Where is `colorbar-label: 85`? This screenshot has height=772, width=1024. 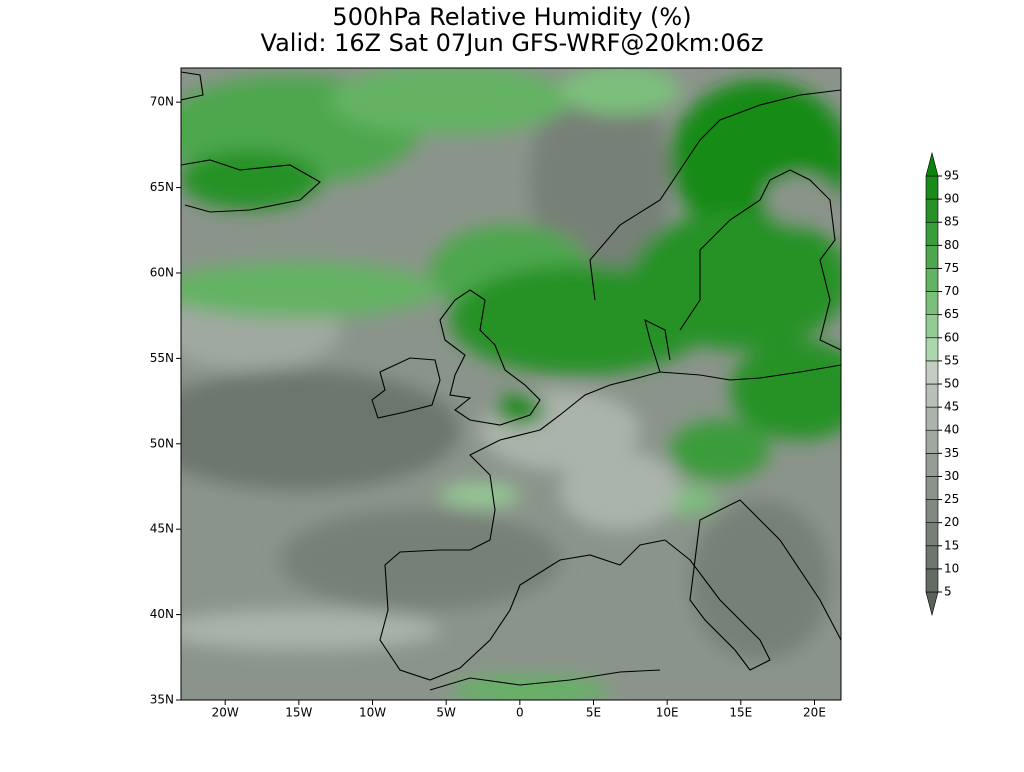
colorbar-label: 85 is located at coordinates (951, 222).